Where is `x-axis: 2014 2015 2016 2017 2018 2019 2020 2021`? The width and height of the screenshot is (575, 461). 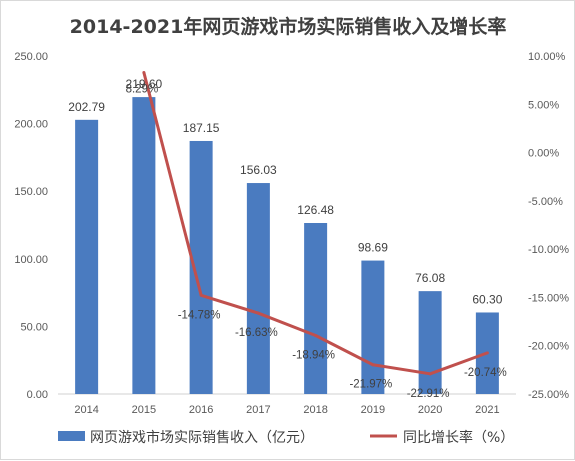
x-axis: 2014 2015 2016 2017 2018 2019 2020 2021 is located at coordinates (287, 404).